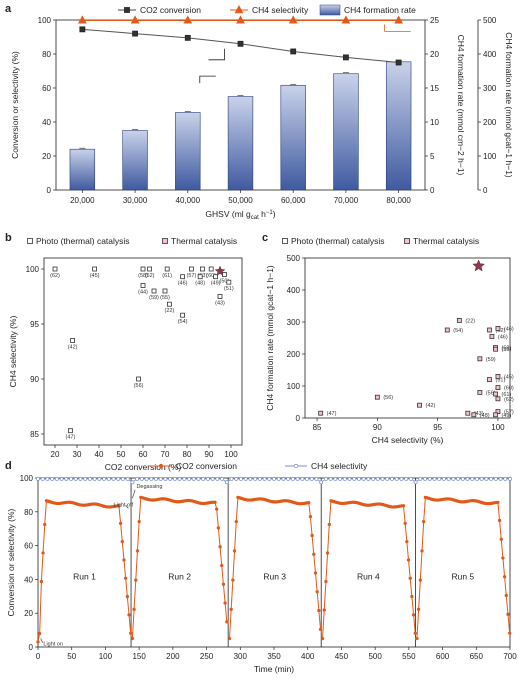 The width and height of the screenshot is (529, 681). What do you see at coordinates (34, 324) in the screenshot?
I see `ytick-label-b: 95` at bounding box center [34, 324].